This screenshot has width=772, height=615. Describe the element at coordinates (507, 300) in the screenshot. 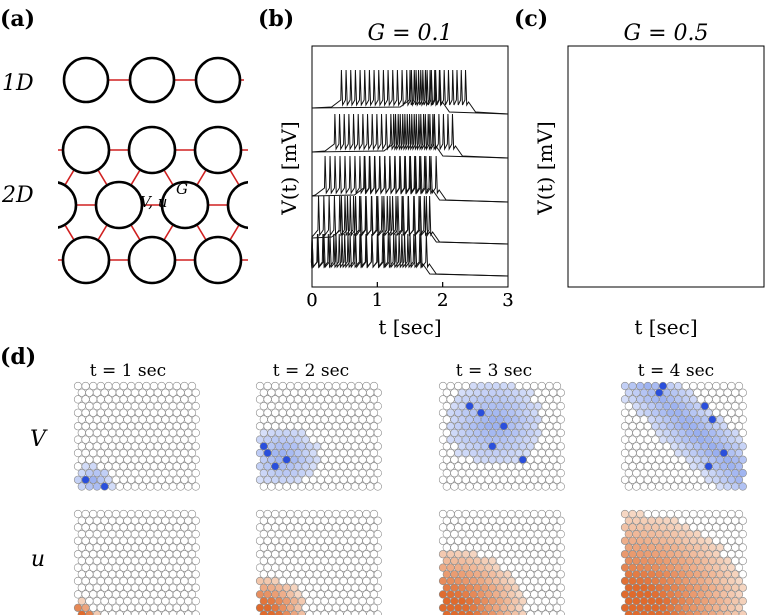

I see `x-tick-label: 3` at that location.